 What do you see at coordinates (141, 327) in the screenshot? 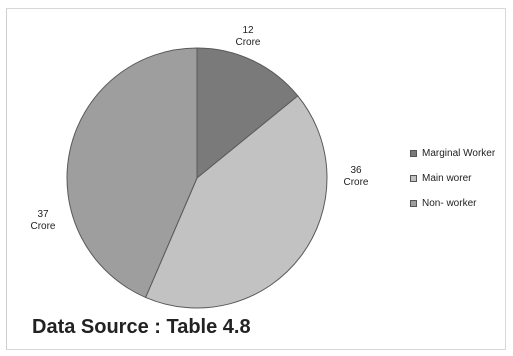
I see `data-source-caption: Data Source : Table 4.8` at bounding box center [141, 327].